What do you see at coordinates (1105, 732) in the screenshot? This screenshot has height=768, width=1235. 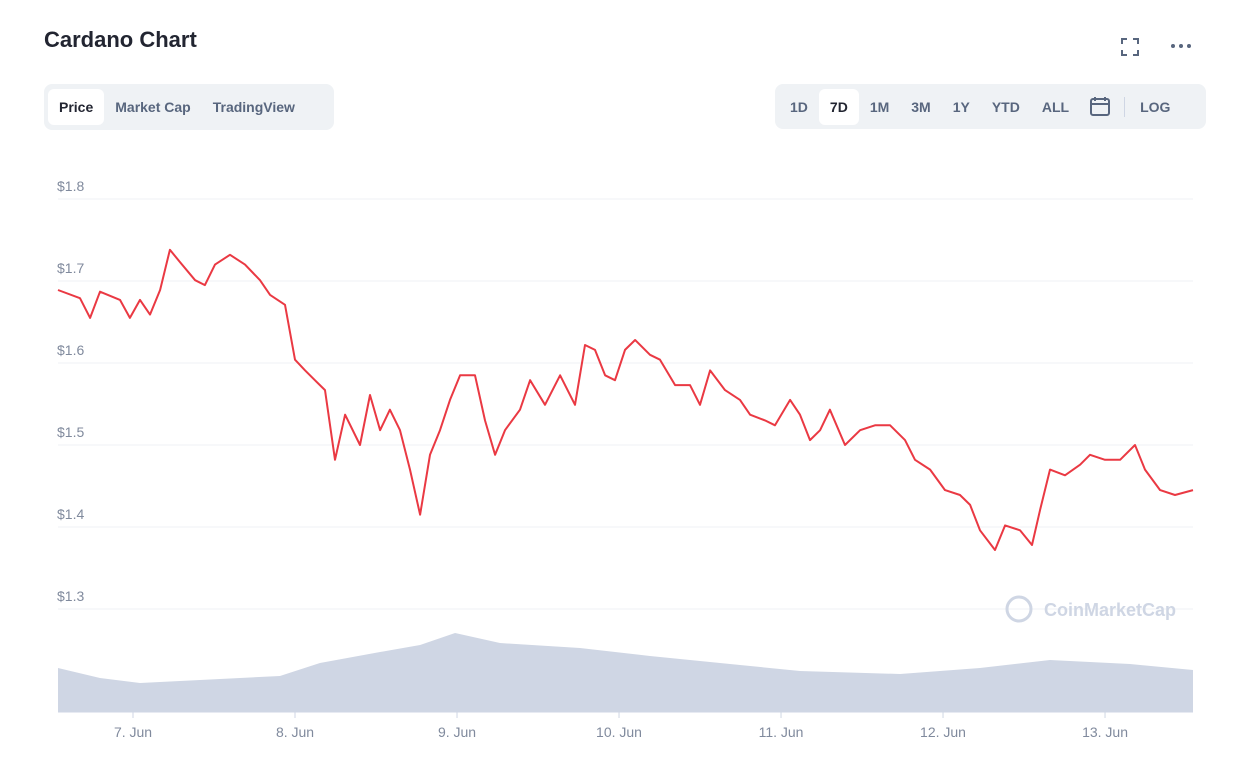 I see `x-tick-label: 13. Jun` at bounding box center [1105, 732].